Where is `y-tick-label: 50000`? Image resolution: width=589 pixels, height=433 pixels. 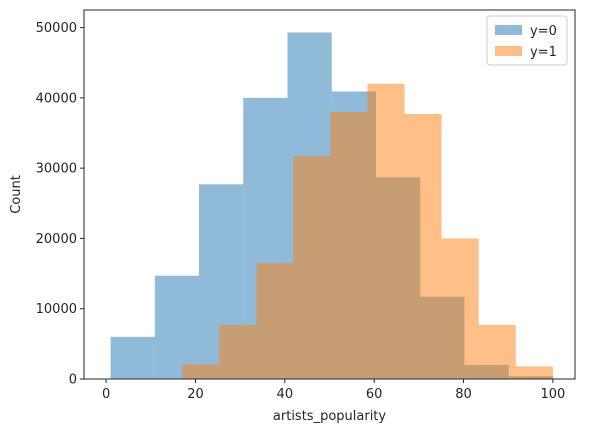
y-tick-label: 50000 is located at coordinates (56, 28).